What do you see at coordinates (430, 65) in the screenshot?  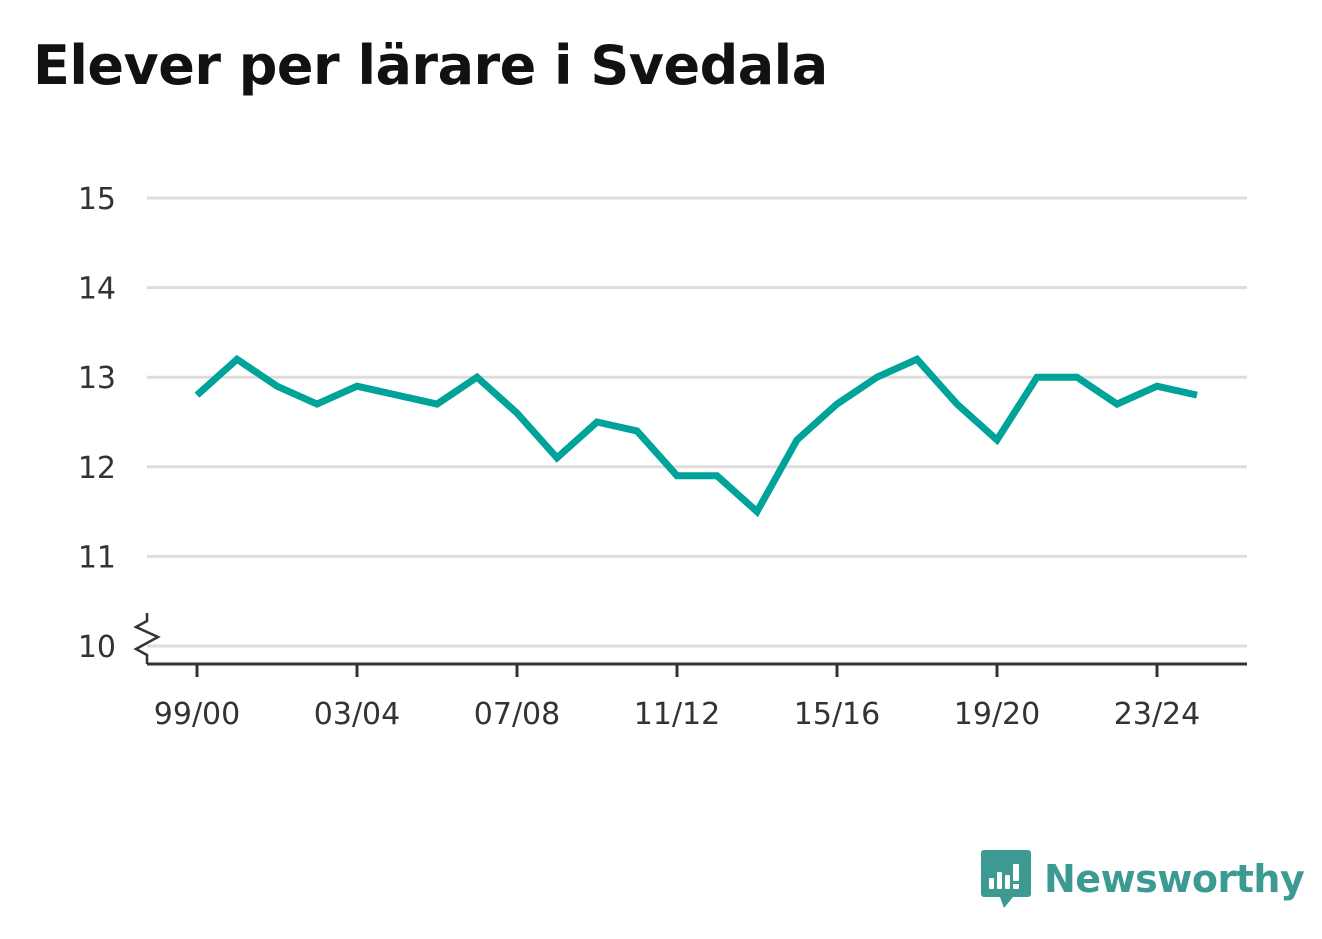 I see `chart-title: Elever per lärare i Svedala` at bounding box center [430, 65].